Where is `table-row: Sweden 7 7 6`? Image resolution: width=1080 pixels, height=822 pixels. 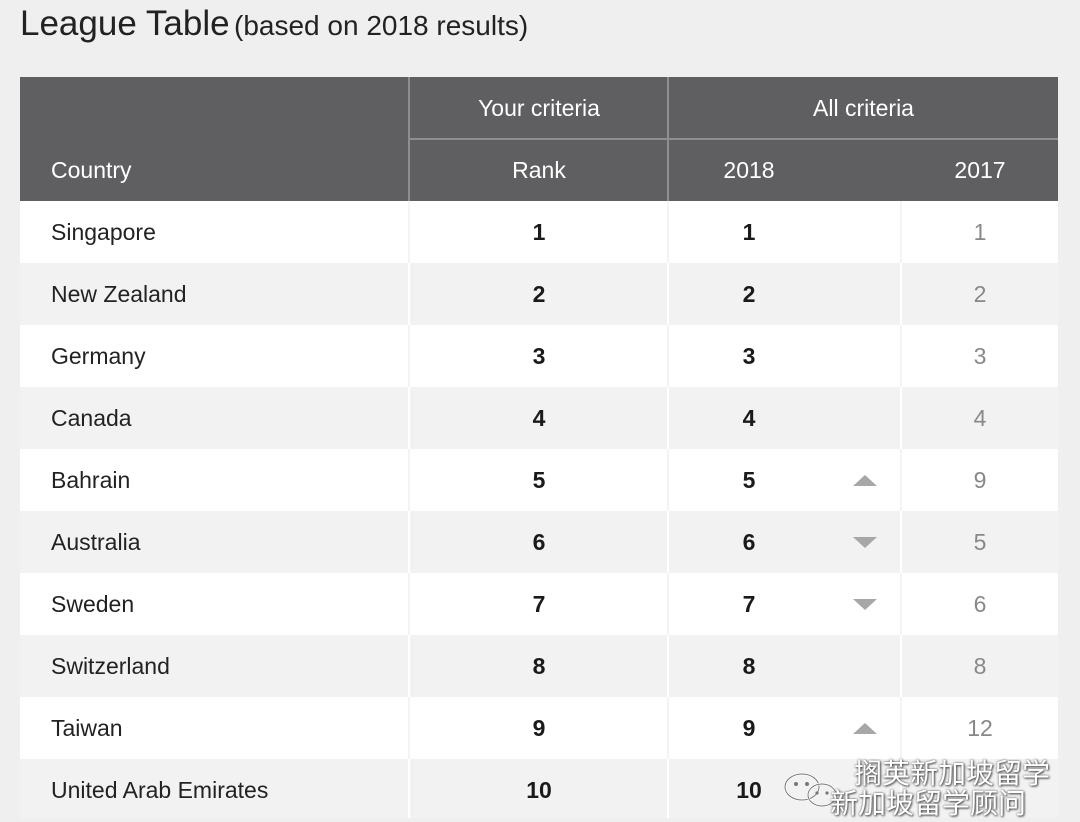 table-row: Sweden 7 7 6 is located at coordinates (539, 604).